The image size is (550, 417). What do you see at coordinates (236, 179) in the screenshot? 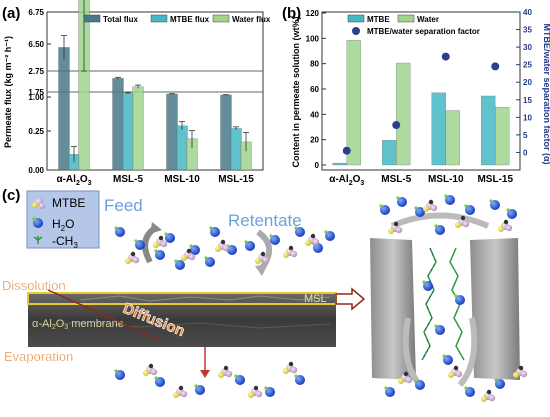
I see `a-xtick-label: MSL-15` at bounding box center [236, 179].